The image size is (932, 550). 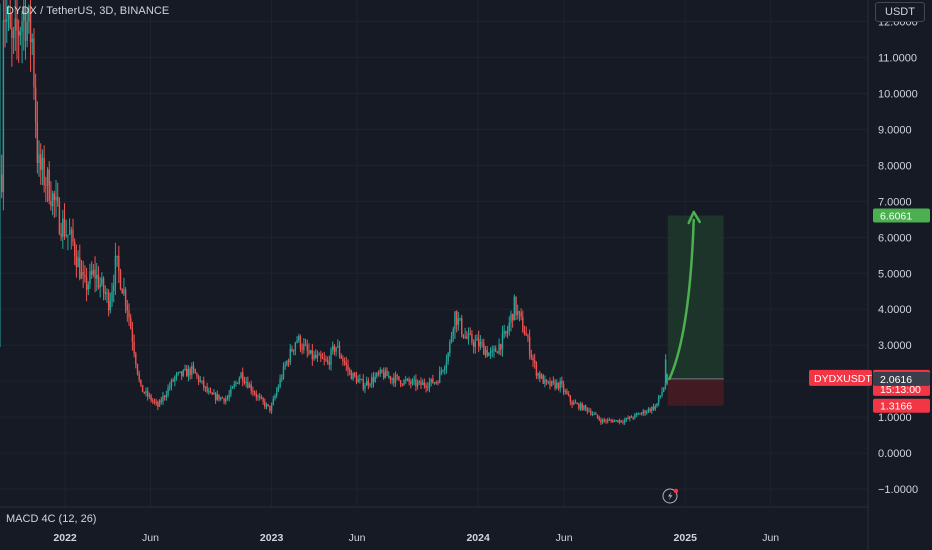 What do you see at coordinates (895, 346) in the screenshot?
I see `y-tick-label: 3.0000` at bounding box center [895, 346].